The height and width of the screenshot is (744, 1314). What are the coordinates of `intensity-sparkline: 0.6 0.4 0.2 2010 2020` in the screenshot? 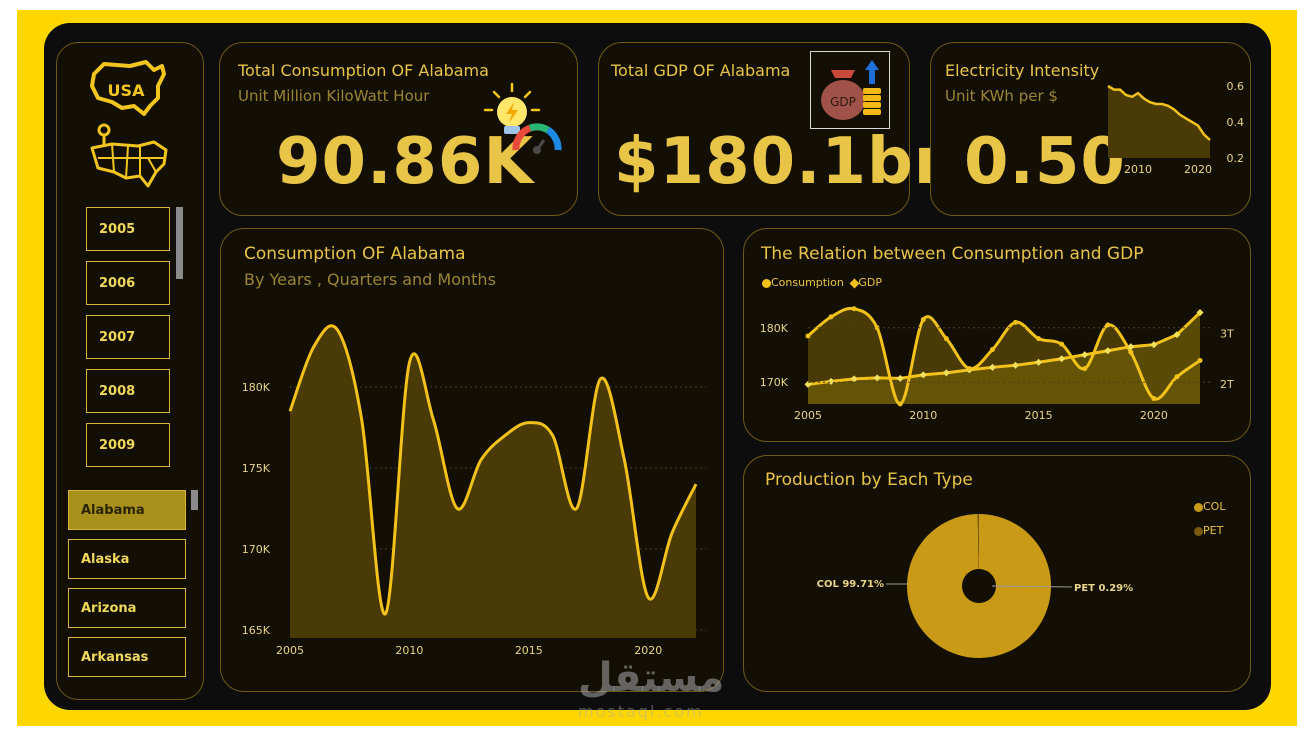 It's located at (1176, 128).